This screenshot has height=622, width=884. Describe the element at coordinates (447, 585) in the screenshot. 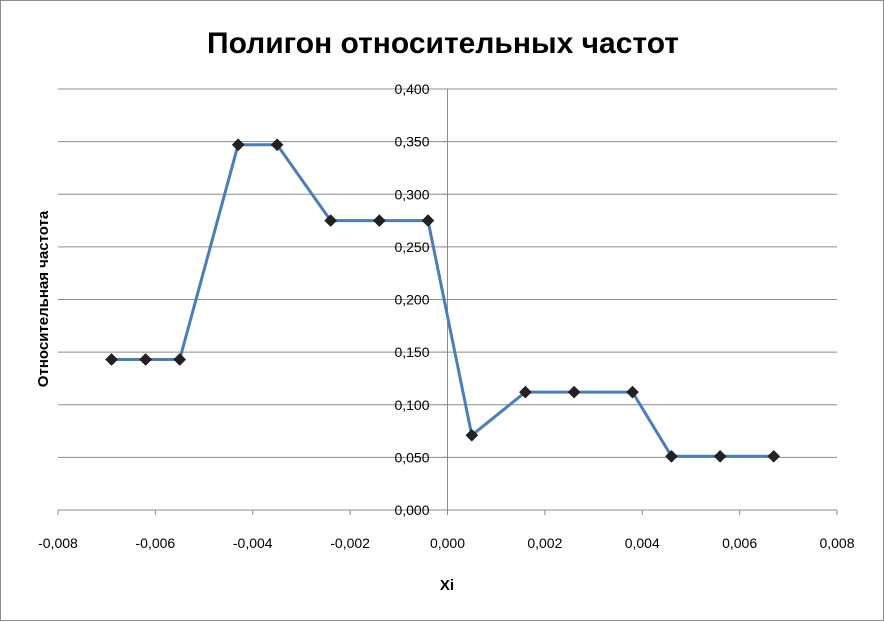

I see `x-axis-title: Xi` at that location.